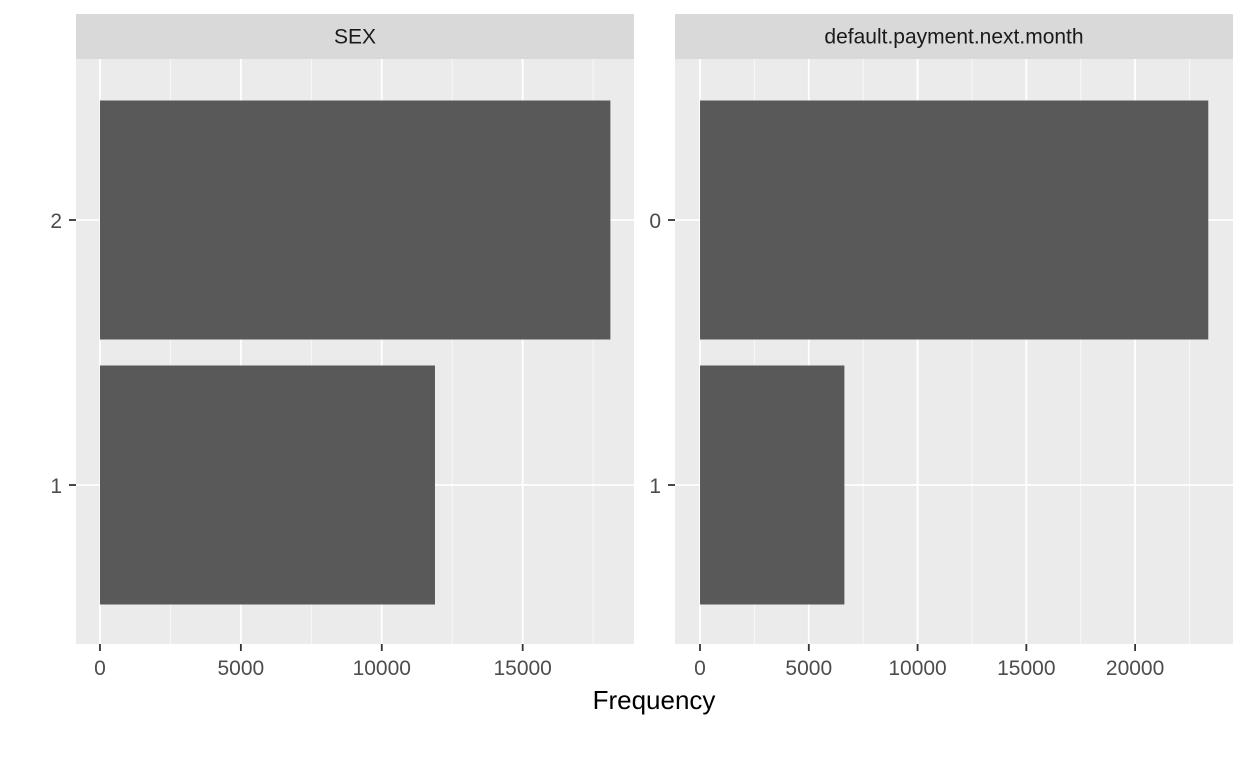 This screenshot has width=1248, height=768. Describe the element at coordinates (655, 221) in the screenshot. I see `y-tick-label: 0` at that location.